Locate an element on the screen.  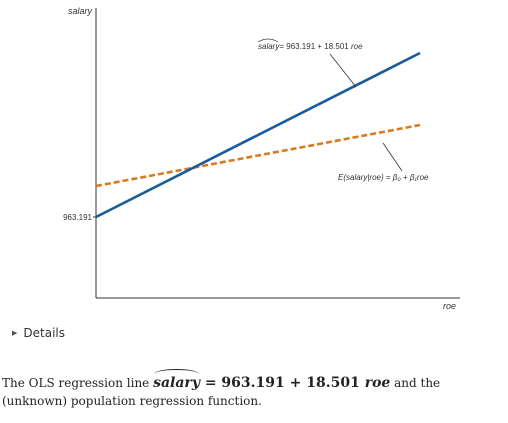
ols-eq-lhs: salary is located at coordinates (269, 46).